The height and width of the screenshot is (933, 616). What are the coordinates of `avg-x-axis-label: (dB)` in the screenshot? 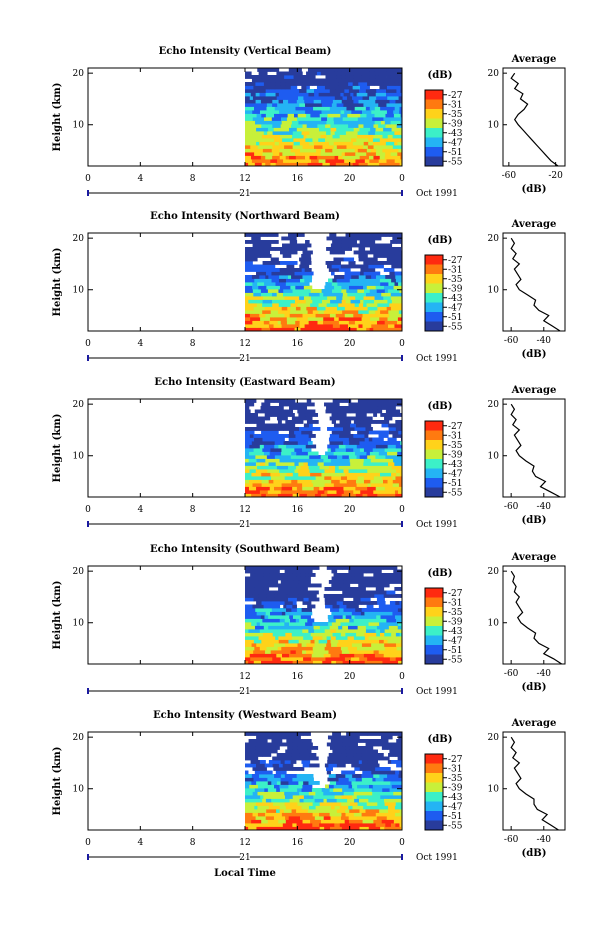 It's located at (534, 189).